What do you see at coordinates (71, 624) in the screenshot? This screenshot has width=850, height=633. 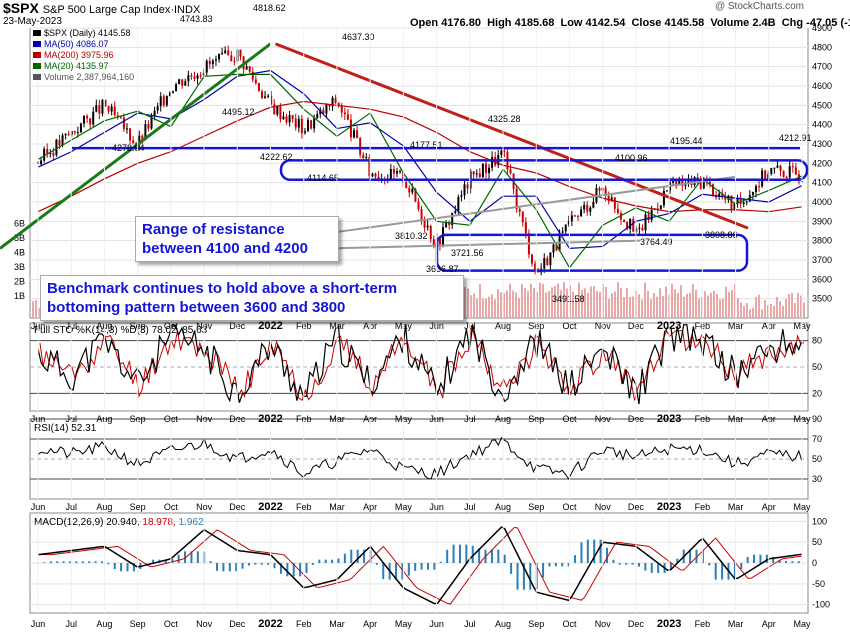 I see `x-tick-label: Jul` at bounding box center [71, 624].